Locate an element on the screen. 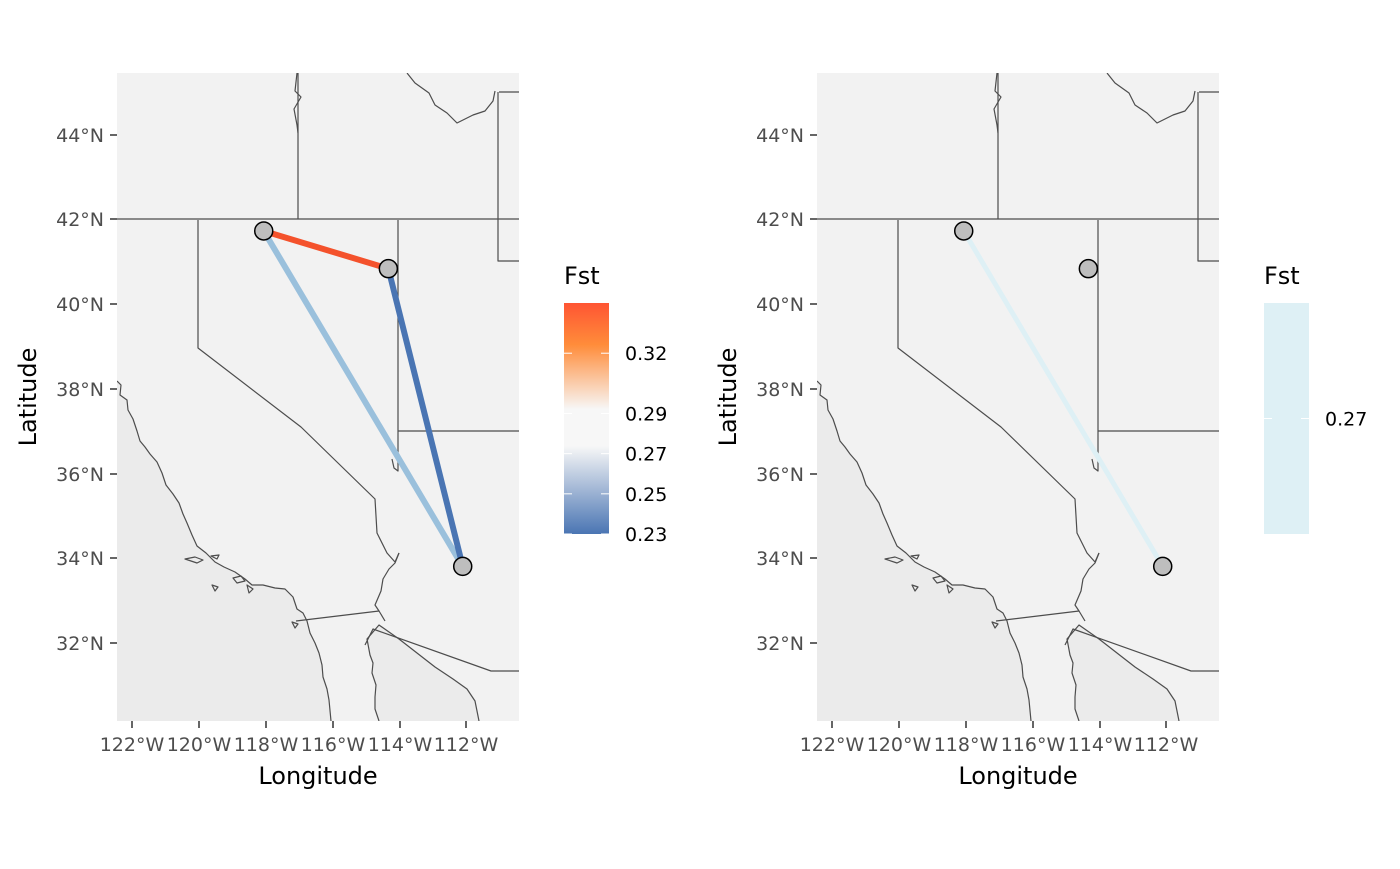 The height and width of the screenshot is (869, 1400). legend: Fst 0.32 0.29 0.27 0.25 0.23 is located at coordinates (615, 404).